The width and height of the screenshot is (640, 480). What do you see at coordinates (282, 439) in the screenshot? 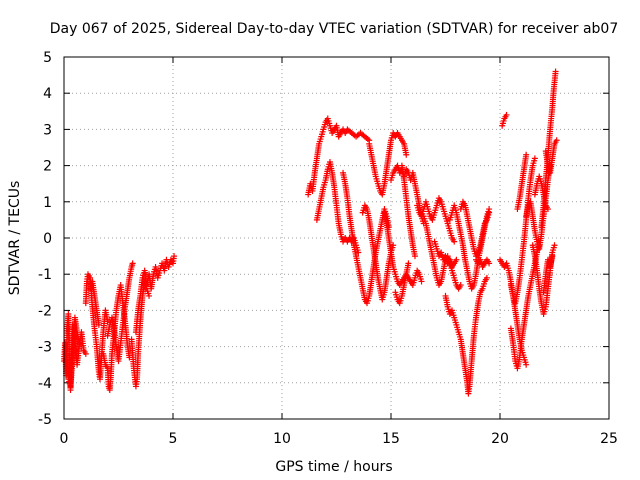
I see `x-tick-label: 10` at bounding box center [282, 439].